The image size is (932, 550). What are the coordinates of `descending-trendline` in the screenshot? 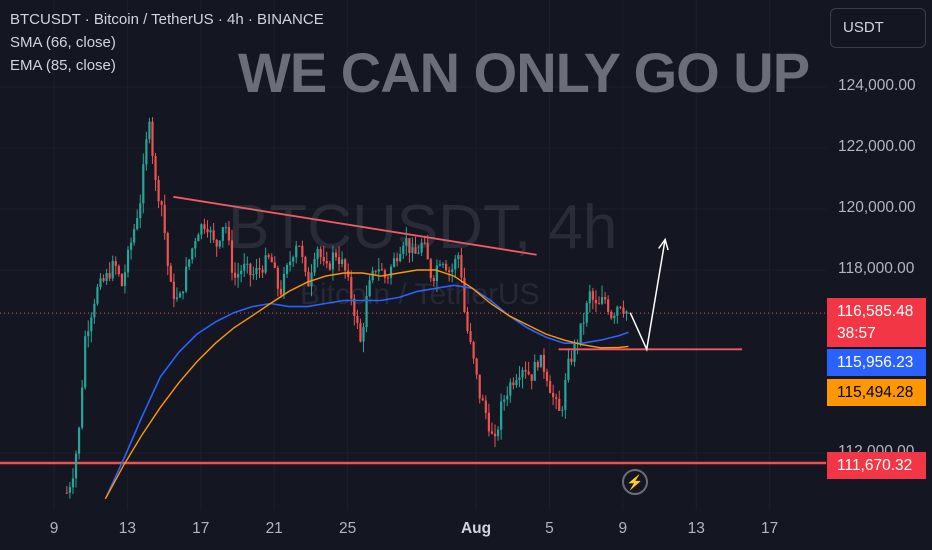 It's located at (355, 225).